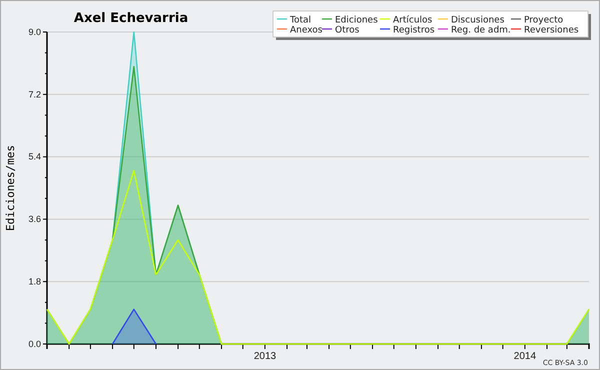  Describe the element at coordinates (300, 21) in the screenshot. I see `legend-label: Total` at that location.